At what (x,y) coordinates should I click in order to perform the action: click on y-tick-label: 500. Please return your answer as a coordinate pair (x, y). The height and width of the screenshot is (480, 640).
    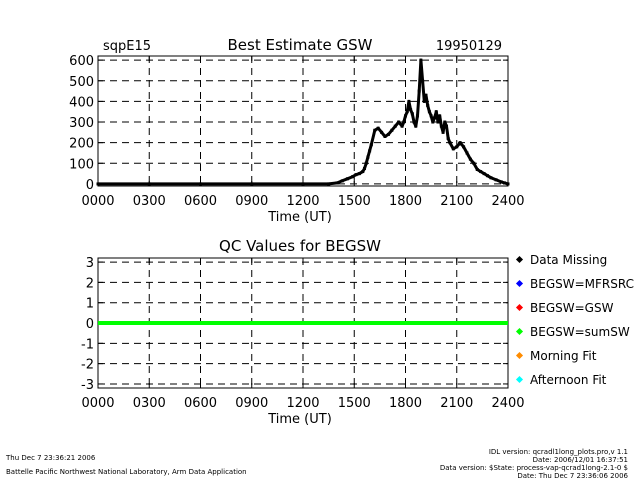
    Looking at the image, I should click on (81, 82).